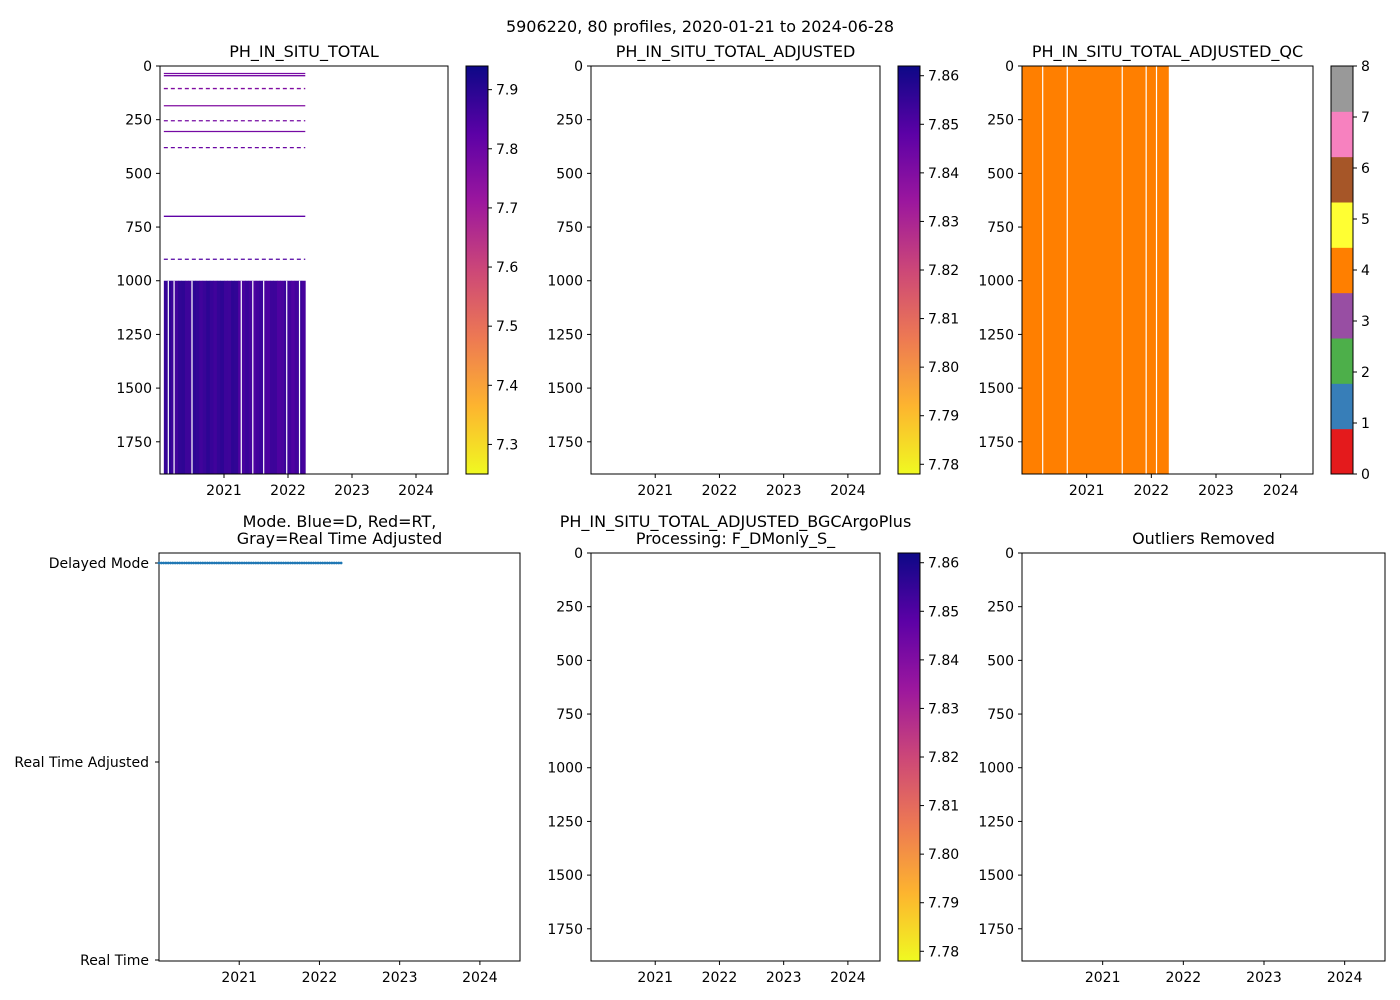 This screenshot has height=1000, width=1400. What do you see at coordinates (1095, 270) in the screenshot?
I see `qc-block` at bounding box center [1095, 270].